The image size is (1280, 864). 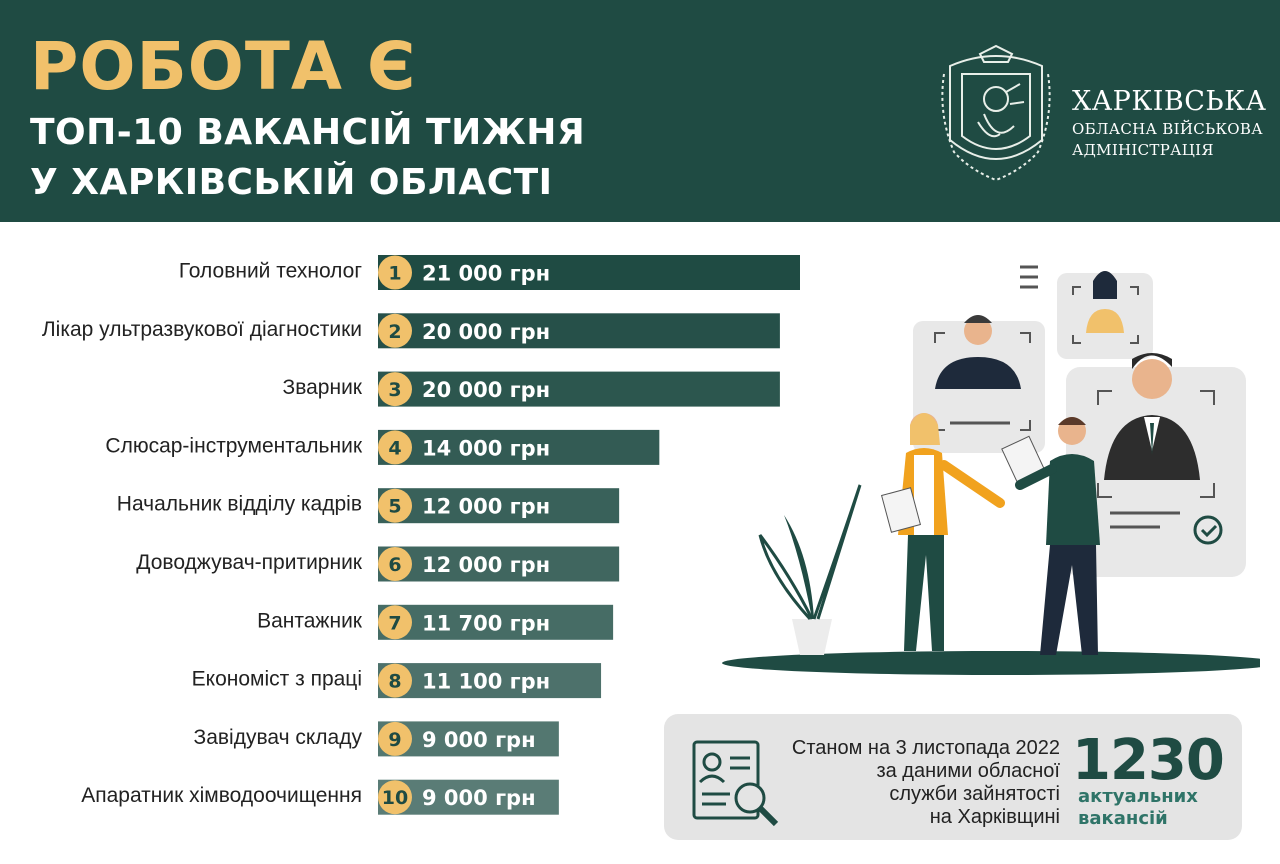 What do you see at coordinates (278, 737) in the screenshot?
I see `category-label: Завідувач складу` at bounding box center [278, 737].